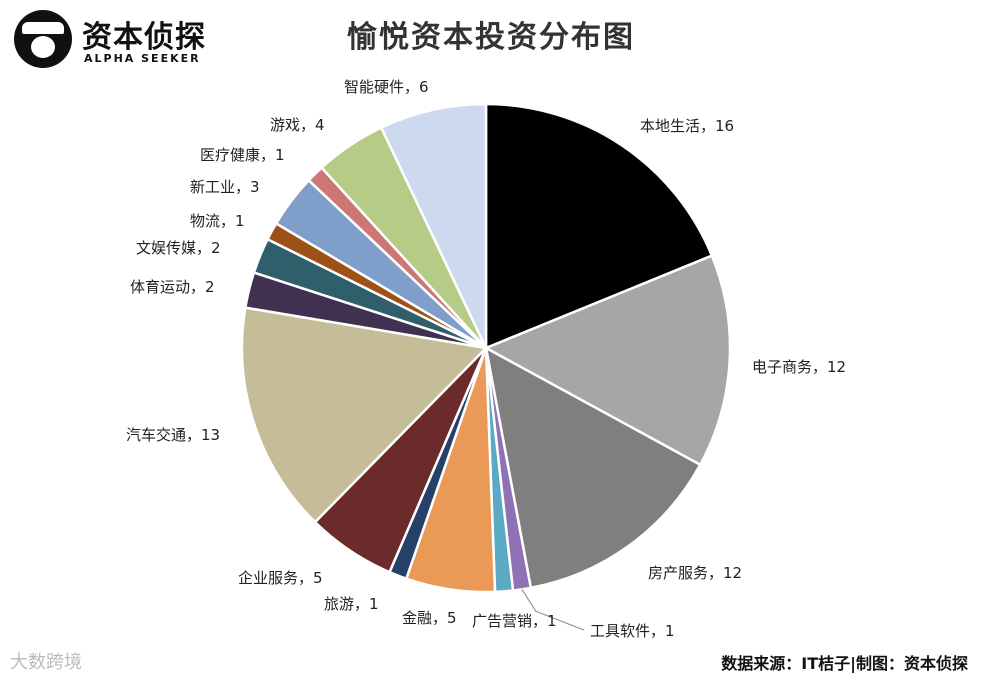 The height and width of the screenshot is (682, 982). I want to click on detective-icon, so click(43, 39).